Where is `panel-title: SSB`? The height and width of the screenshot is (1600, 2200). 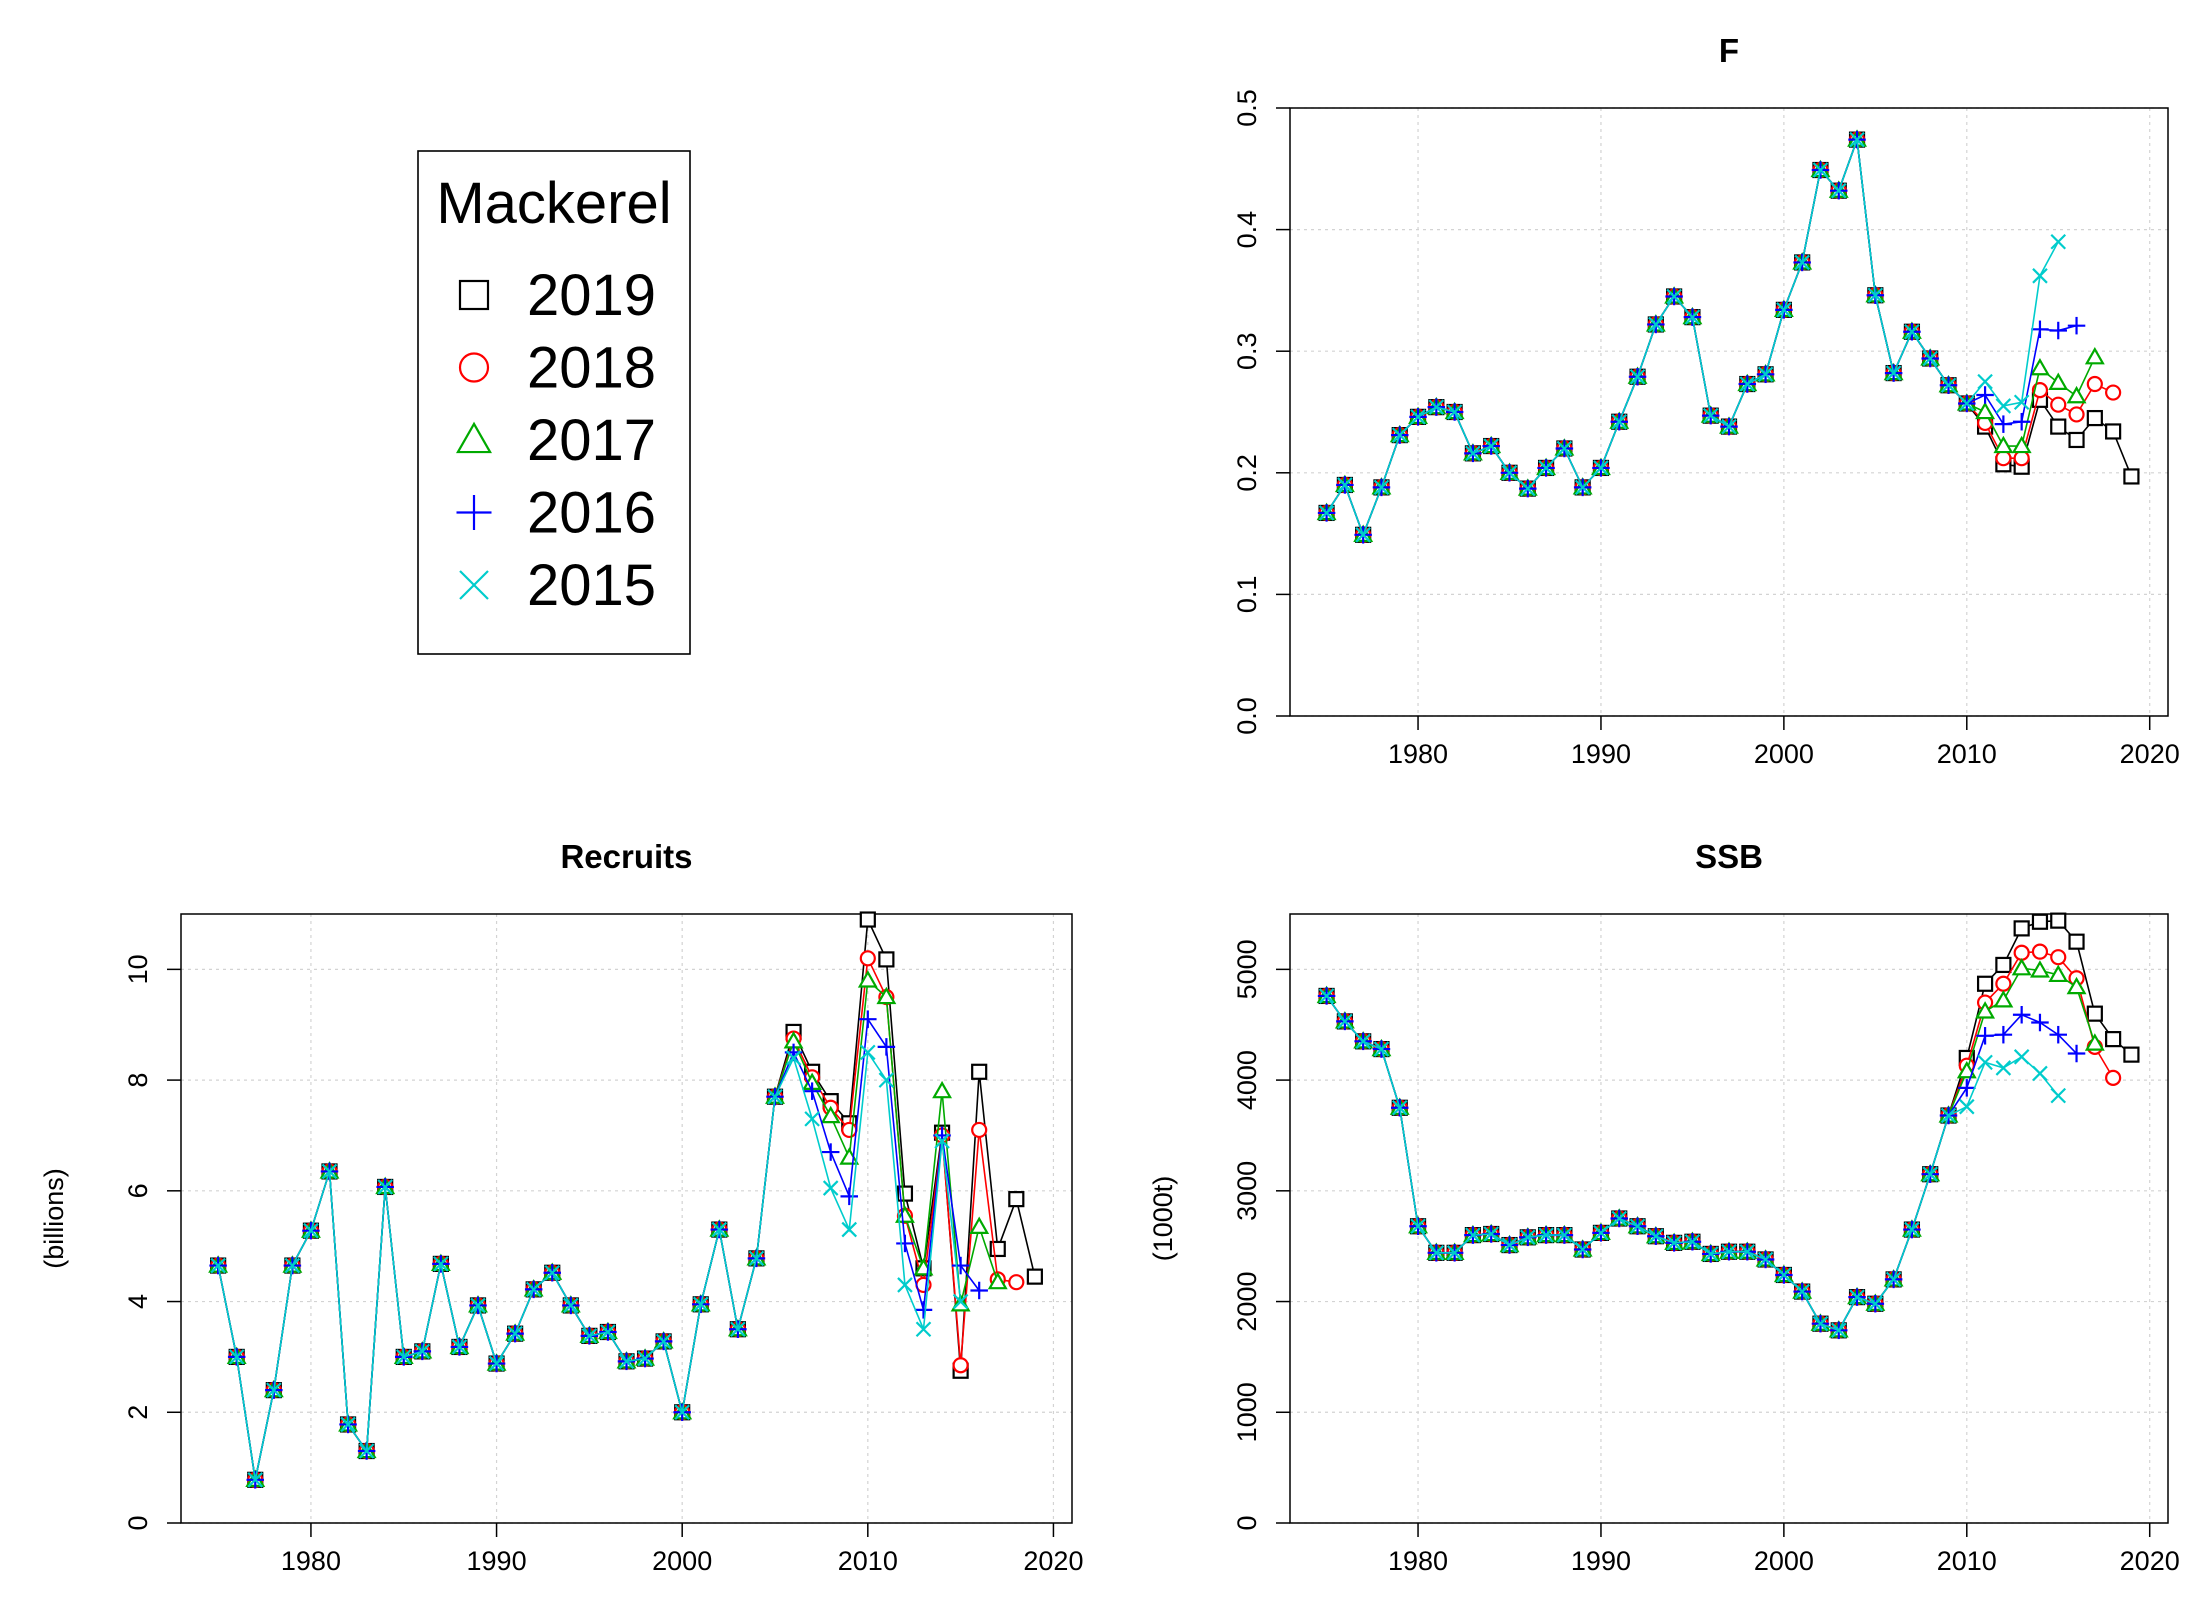
panel-title: SSB is located at coordinates (1729, 856).